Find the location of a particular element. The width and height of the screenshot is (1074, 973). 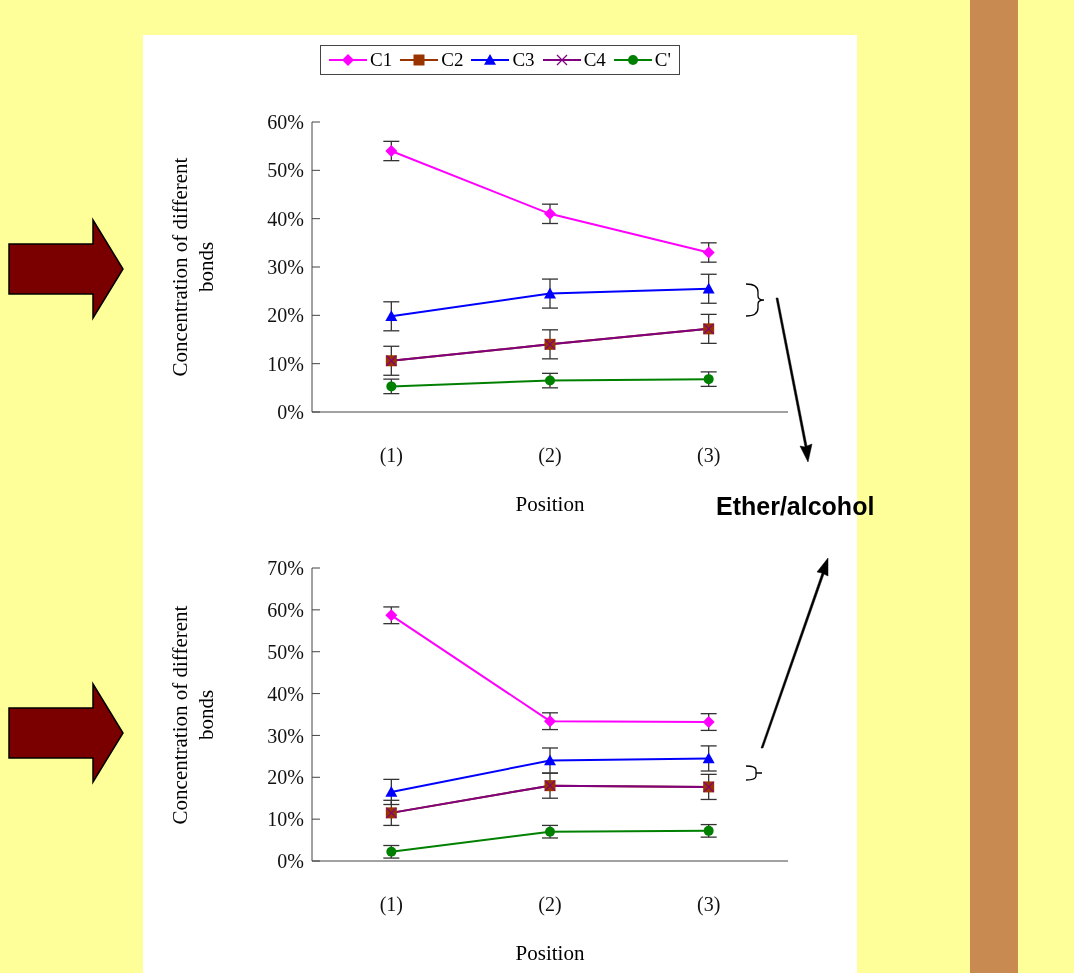

legend-label: C1 is located at coordinates (381, 60).